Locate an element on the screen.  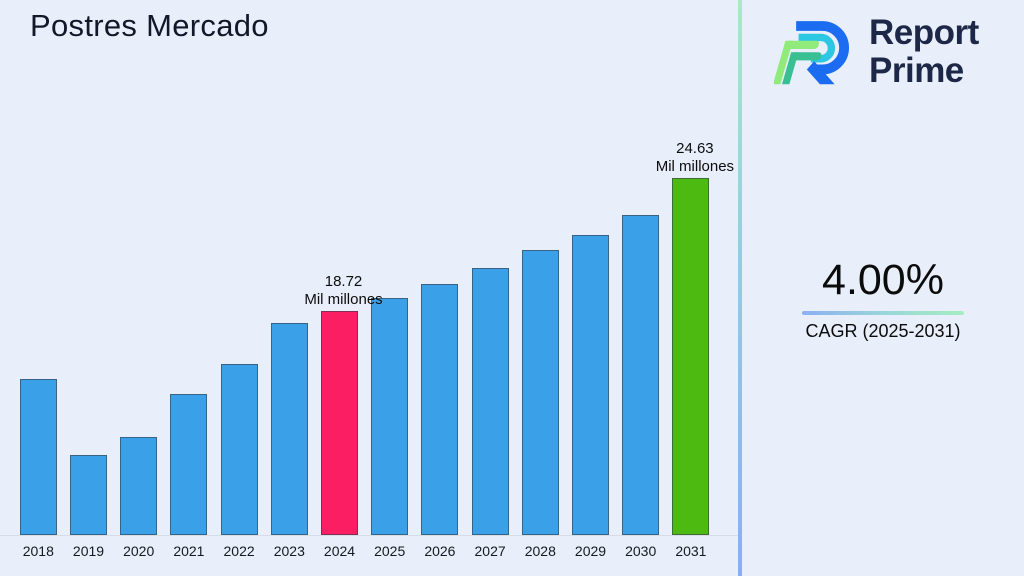
bar-2022 is located at coordinates (239, 449).